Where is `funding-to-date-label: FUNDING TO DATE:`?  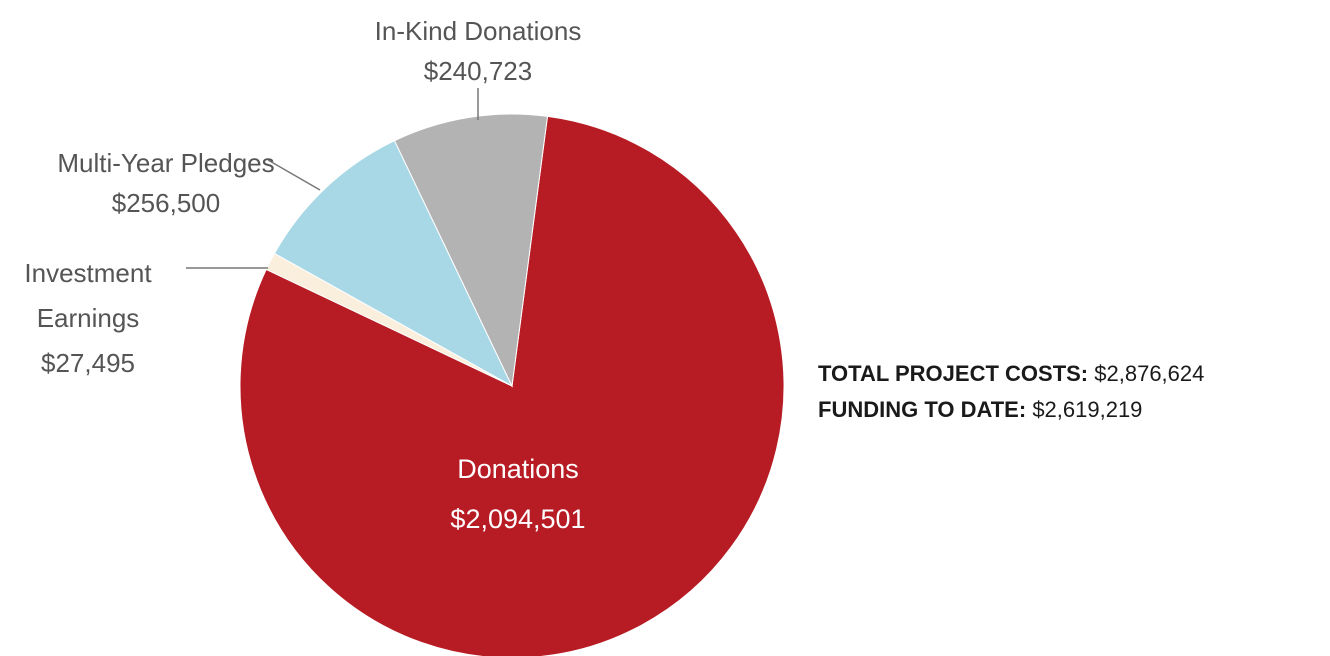
funding-to-date-label: FUNDING TO DATE: is located at coordinates (922, 409).